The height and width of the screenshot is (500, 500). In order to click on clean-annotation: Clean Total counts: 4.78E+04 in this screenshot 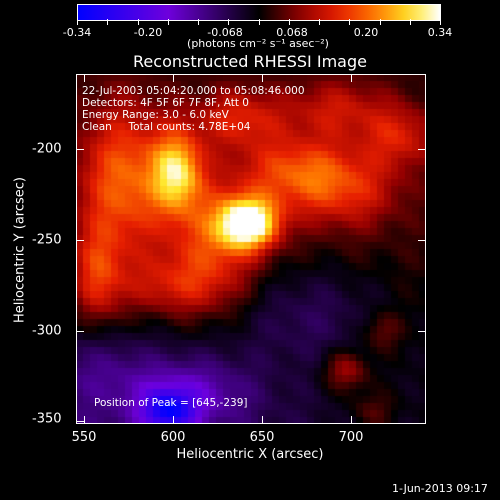, I will do `click(166, 127)`.